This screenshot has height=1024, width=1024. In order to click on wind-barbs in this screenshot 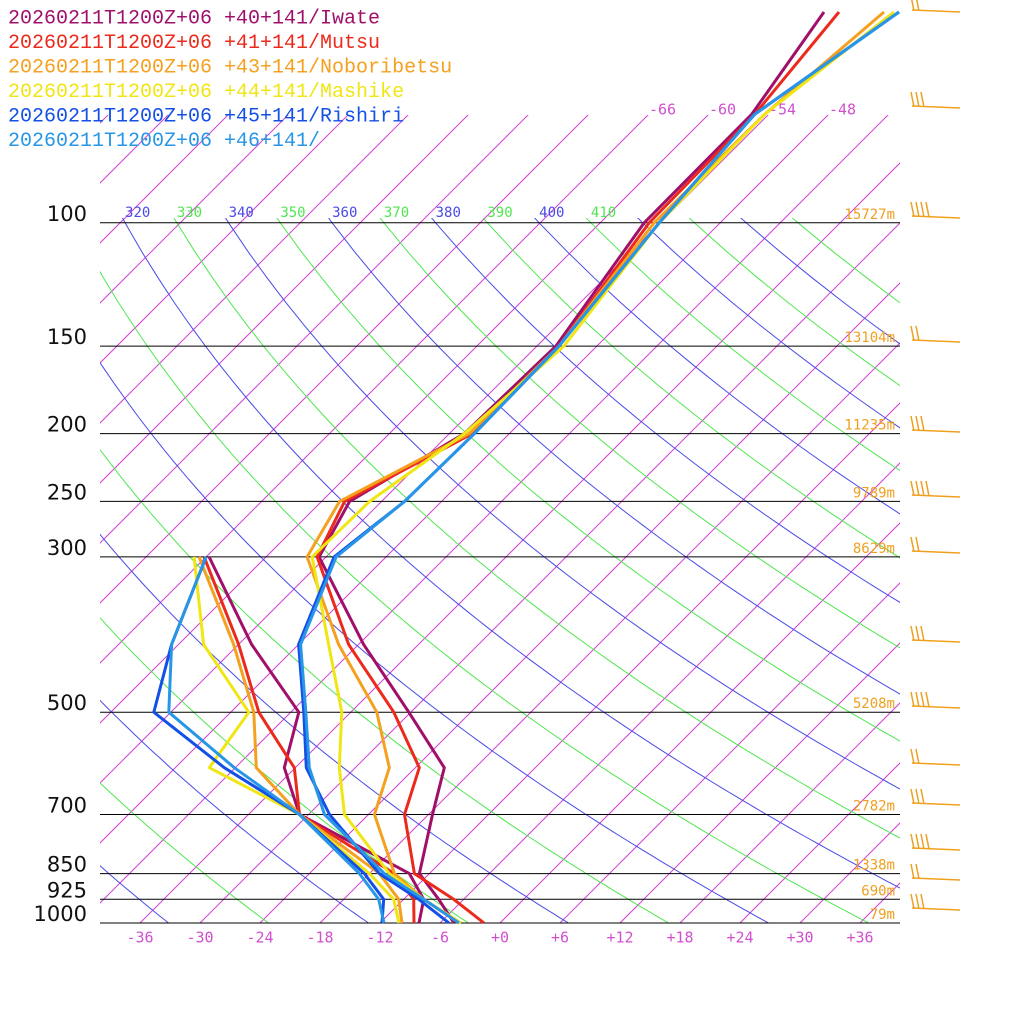, I will do `click(935, 455)`.